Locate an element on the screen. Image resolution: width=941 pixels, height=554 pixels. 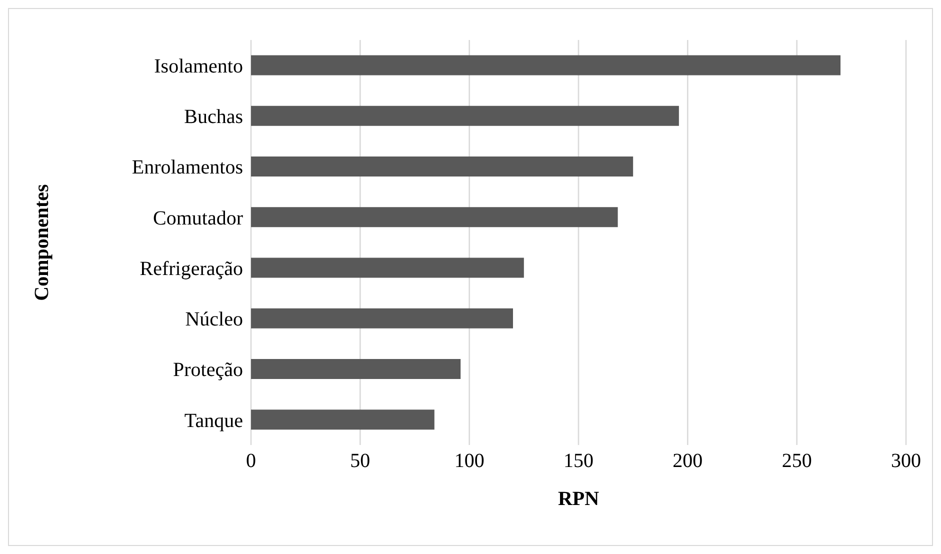
y-tick-label: Tanque is located at coordinates (214, 421).